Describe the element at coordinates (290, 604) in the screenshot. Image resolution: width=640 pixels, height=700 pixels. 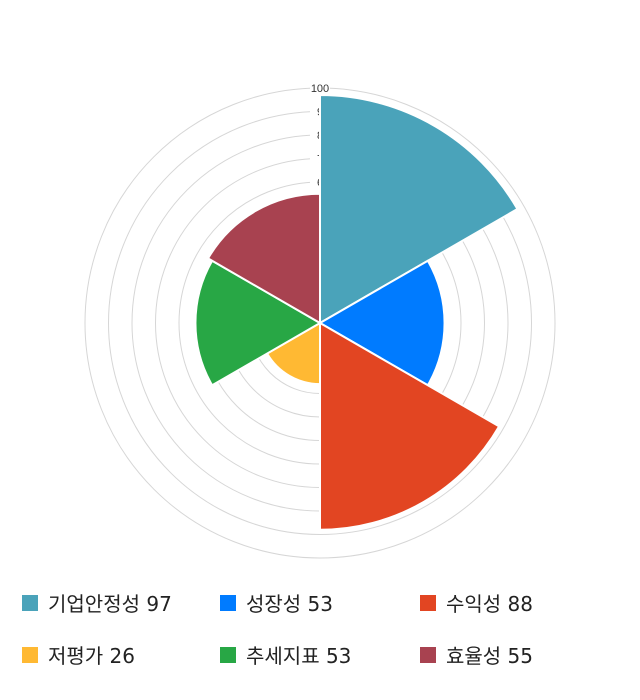
I see `legend-label: 성장성 53` at that location.